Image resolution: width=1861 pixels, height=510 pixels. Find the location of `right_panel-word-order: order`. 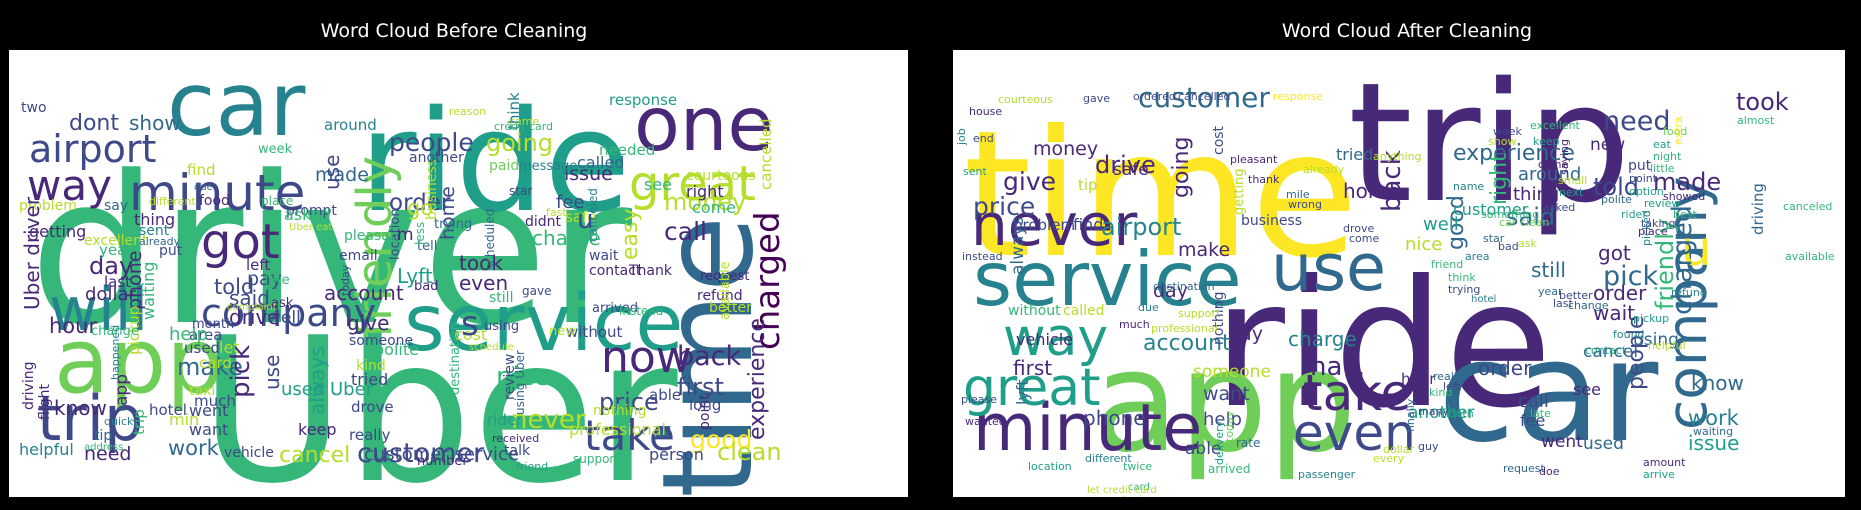

right_panel-word-order: order is located at coordinates (1505, 368).